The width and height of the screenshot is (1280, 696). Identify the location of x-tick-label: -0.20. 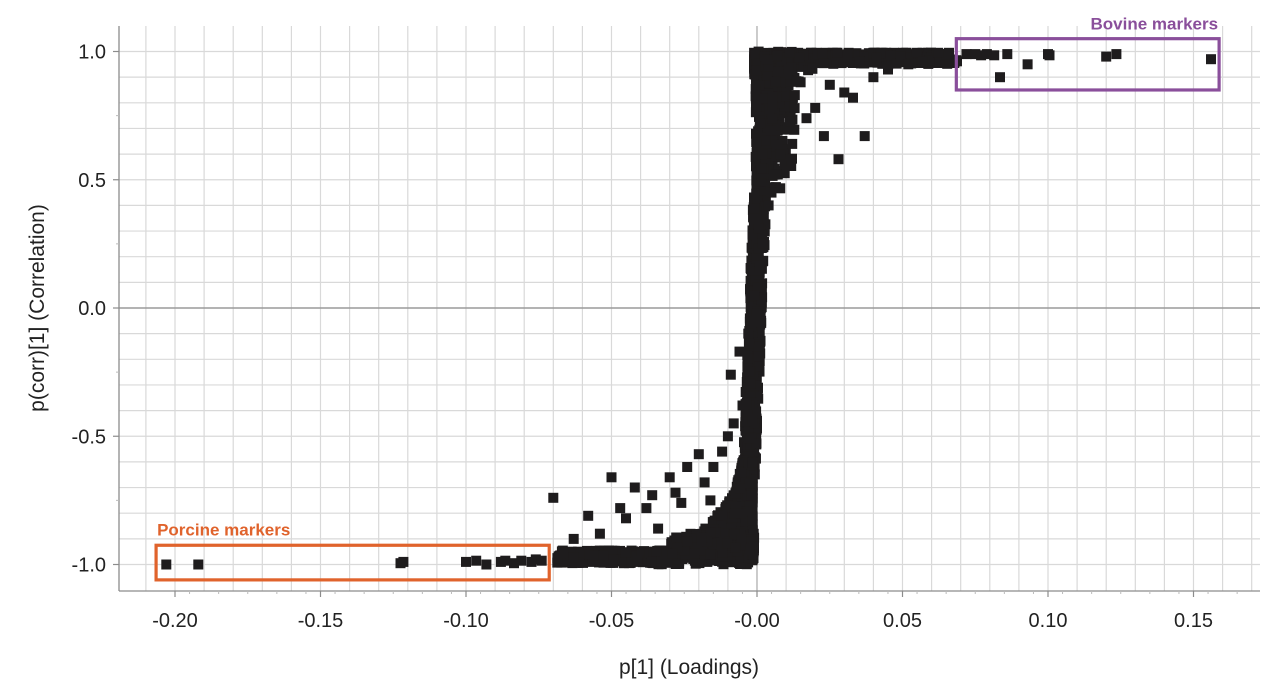
(175, 621).